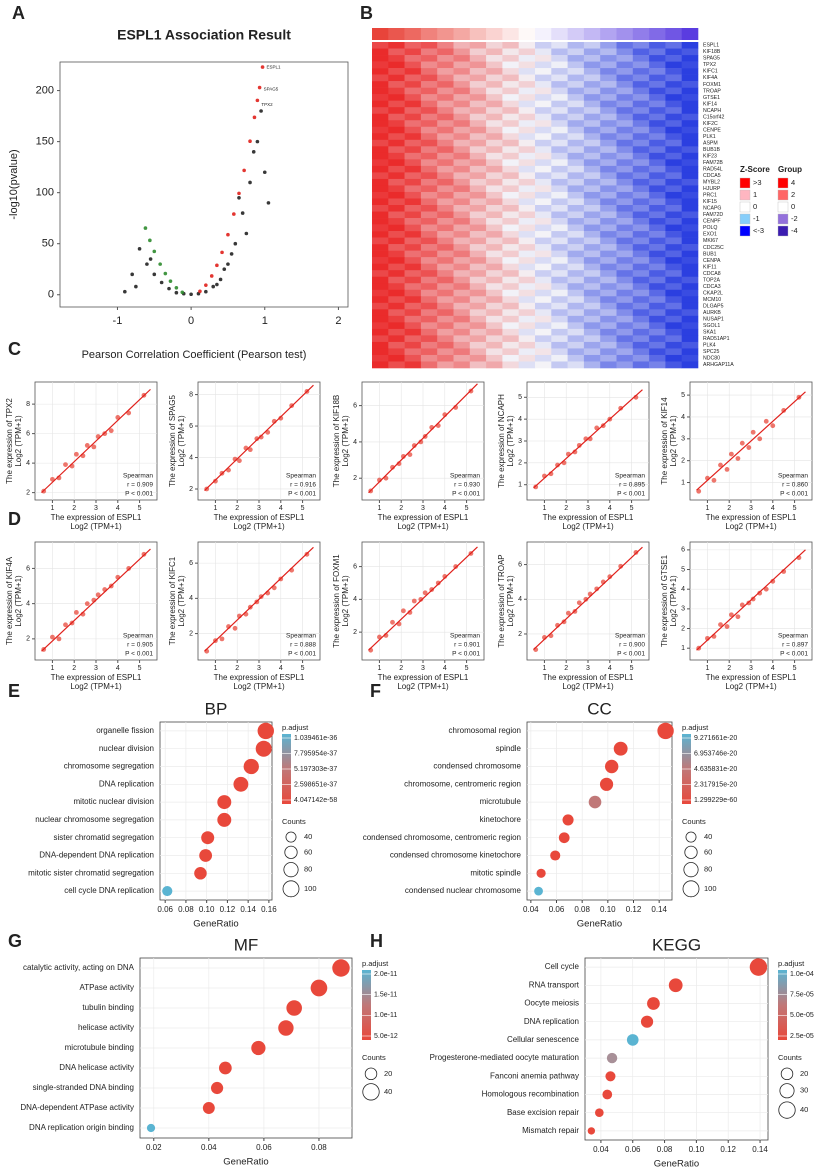 The width and height of the screenshot is (818, 1170). What do you see at coordinates (697, 1149) in the screenshot?
I see `x-tick-label: 0.10` at bounding box center [697, 1149].